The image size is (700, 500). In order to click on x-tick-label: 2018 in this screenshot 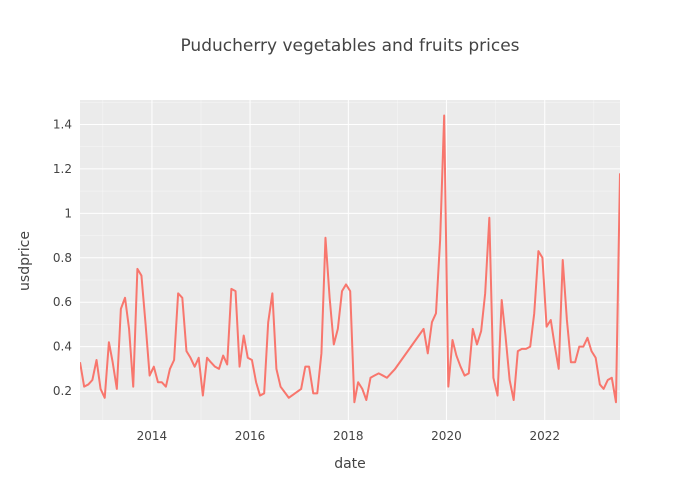, I will do `click(348, 436)`.